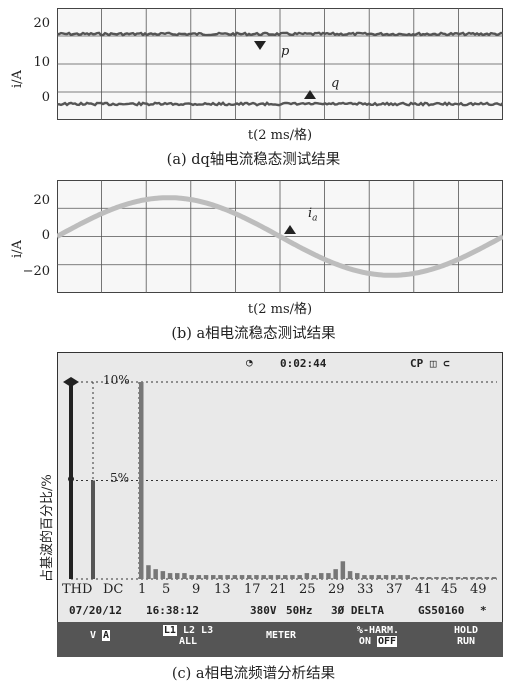 The image size is (507, 686). What do you see at coordinates (142, 589) in the screenshot?
I see `xlabel-1: 1` at bounding box center [142, 589].